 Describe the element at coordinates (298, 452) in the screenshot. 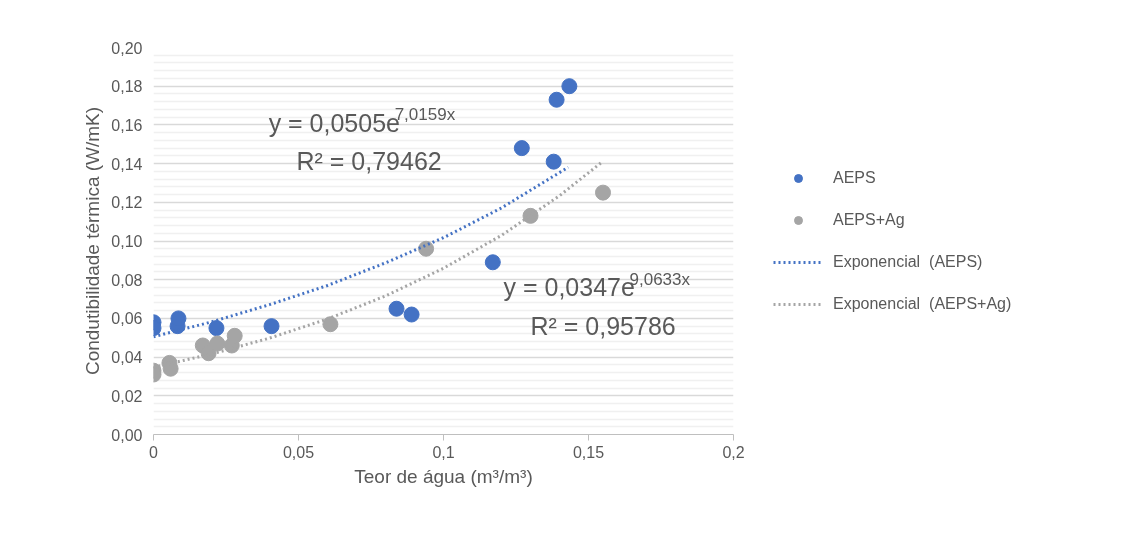

I see `x-tick-label: 0,05` at that location.